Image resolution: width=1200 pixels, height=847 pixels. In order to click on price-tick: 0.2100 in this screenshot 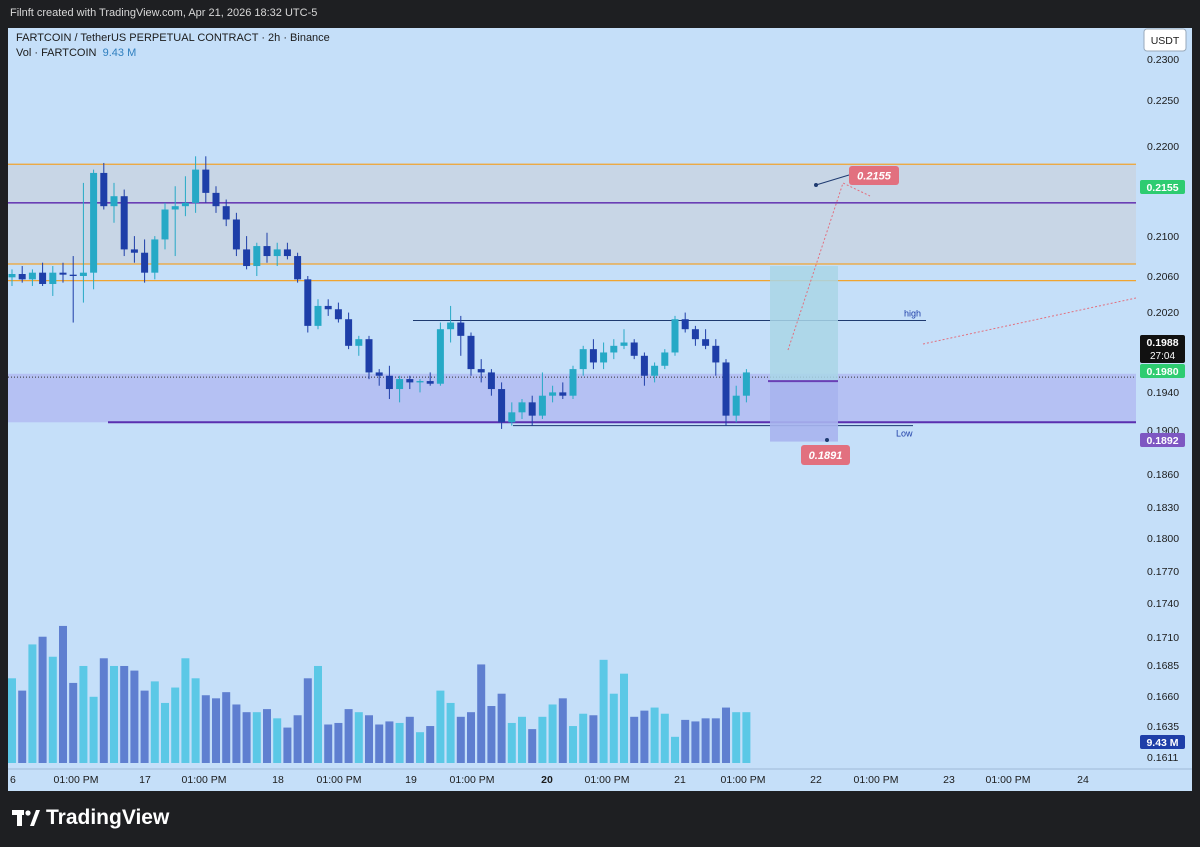, I will do `click(1163, 237)`.